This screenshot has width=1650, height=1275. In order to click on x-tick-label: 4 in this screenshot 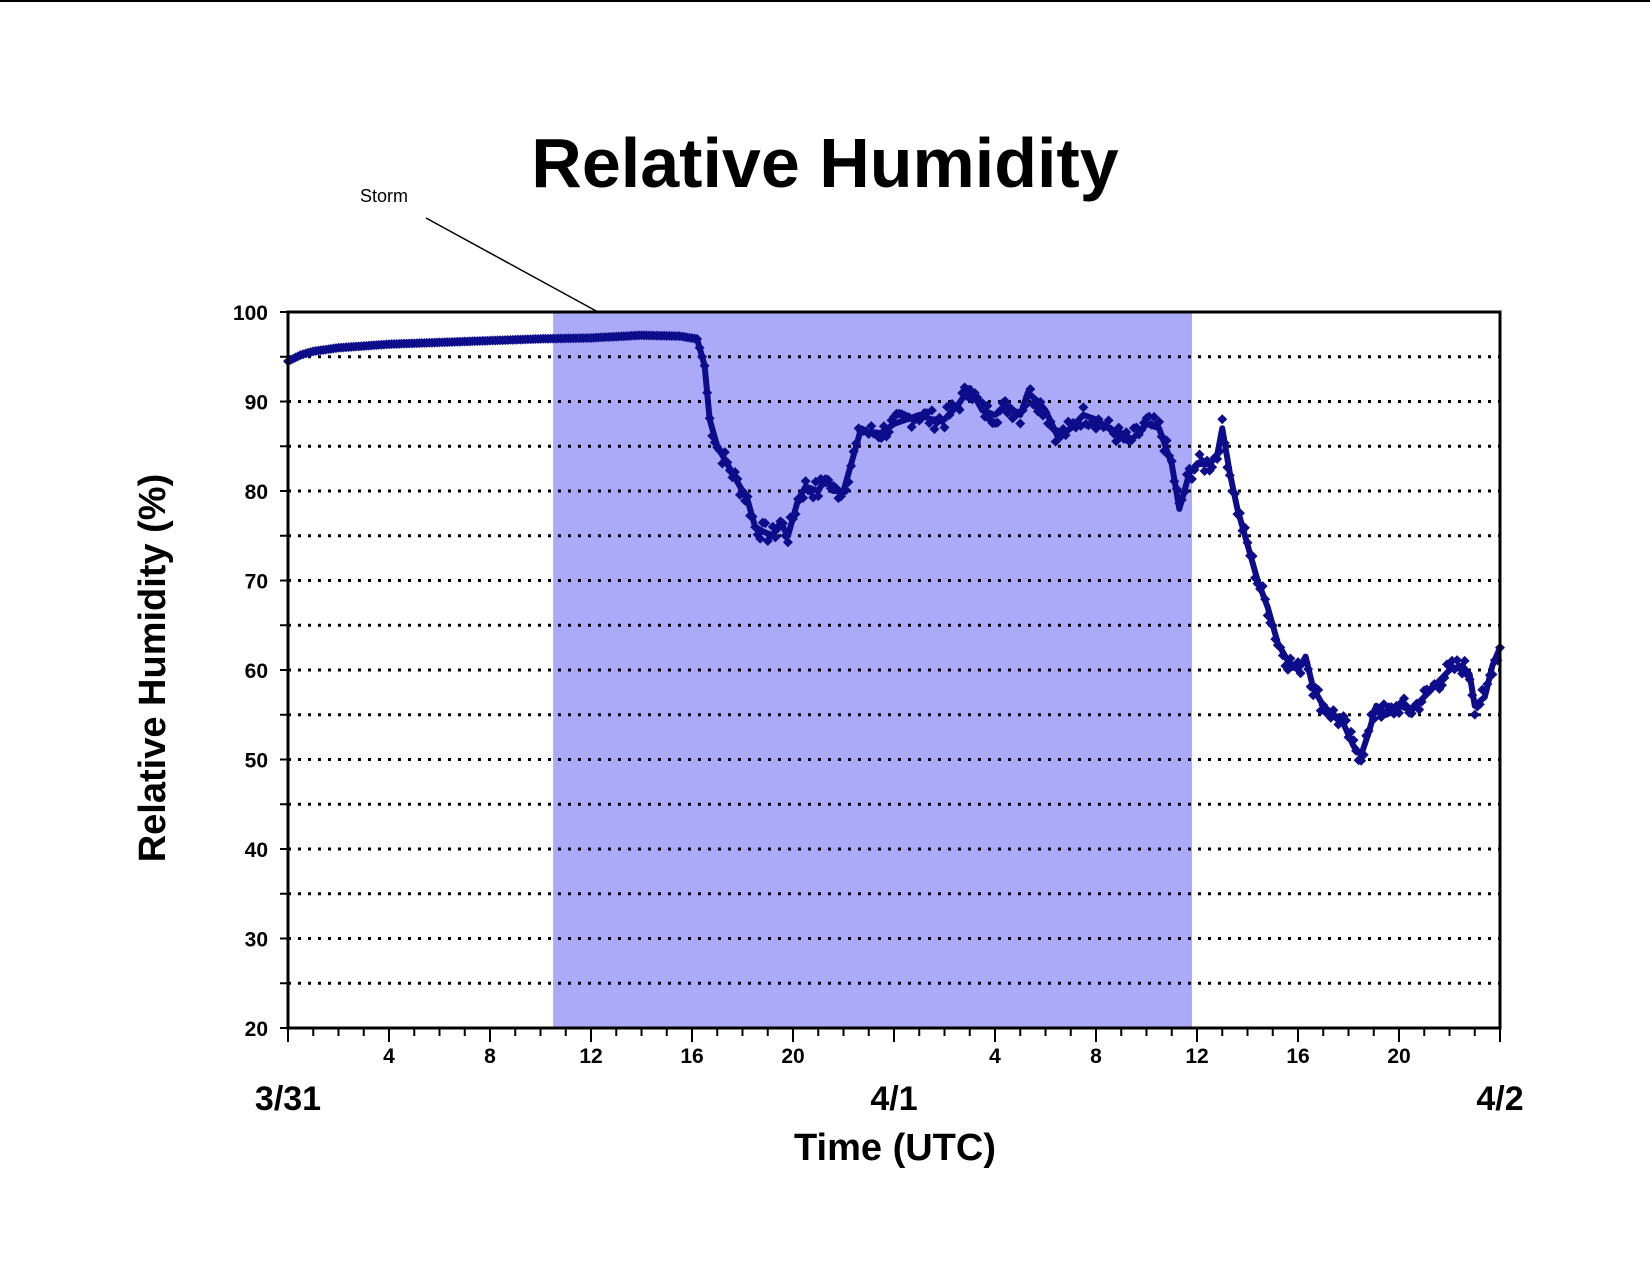, I will do `click(389, 1056)`.